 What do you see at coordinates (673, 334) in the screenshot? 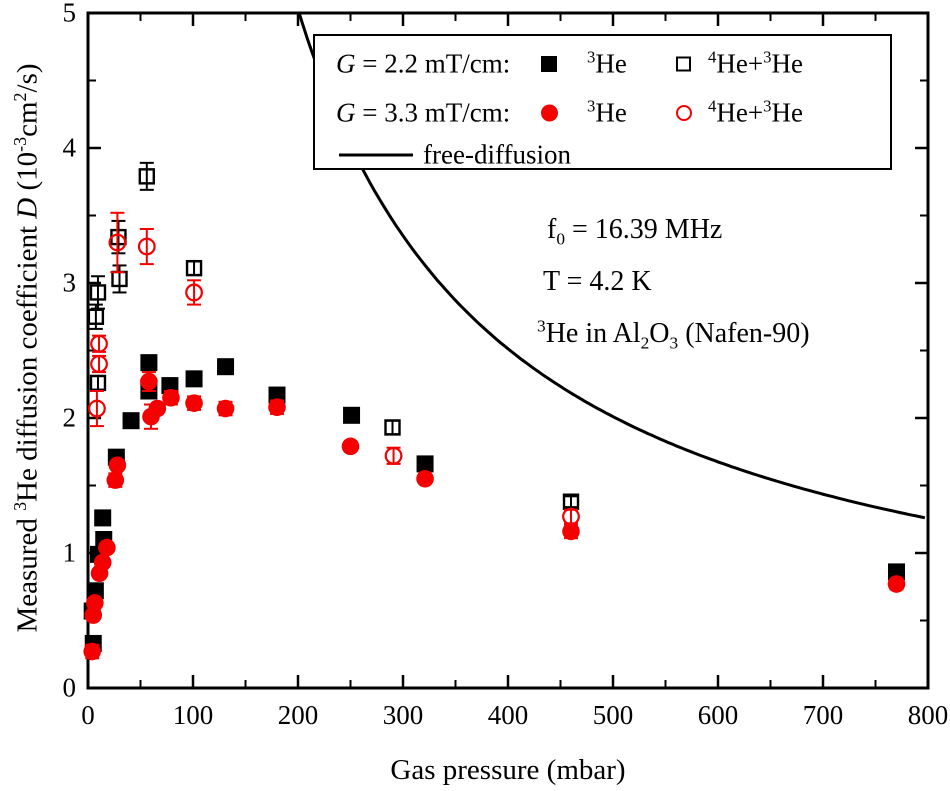
I see `annotation-sample: 3He in Al2O3 (Nafen-90)` at bounding box center [673, 334].